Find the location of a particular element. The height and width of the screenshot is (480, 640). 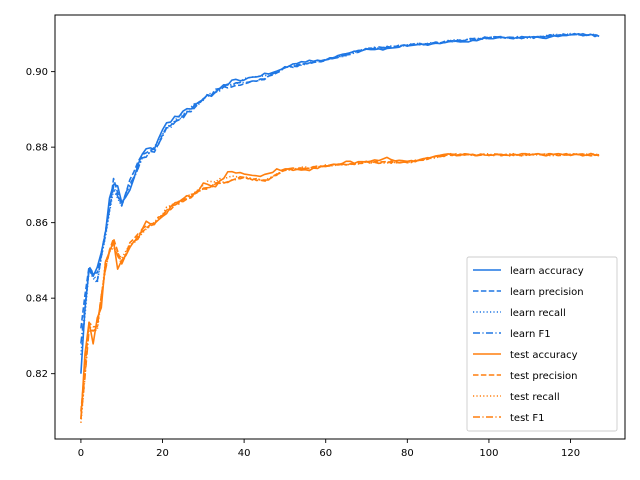

x-tick-label: 80 is located at coordinates (407, 453).